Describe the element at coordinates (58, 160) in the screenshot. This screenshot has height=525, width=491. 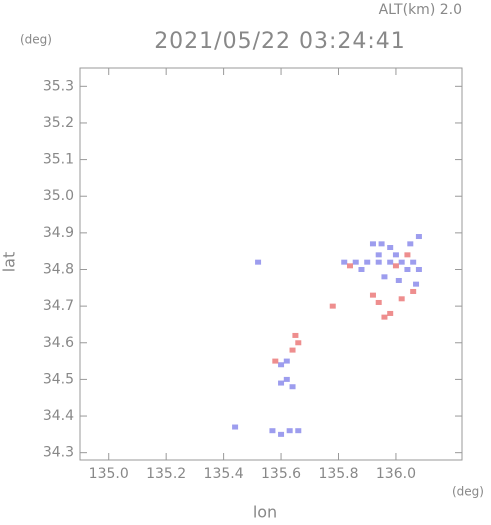
I see `y-tick-label: 35.1` at that location.